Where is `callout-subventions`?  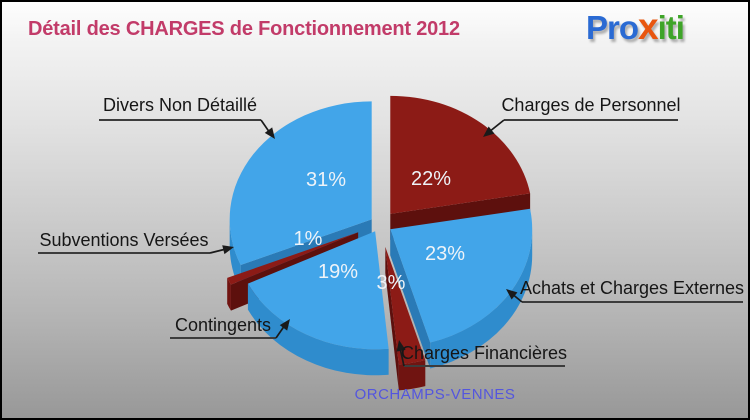 callout-subventions is located at coordinates (136, 250).